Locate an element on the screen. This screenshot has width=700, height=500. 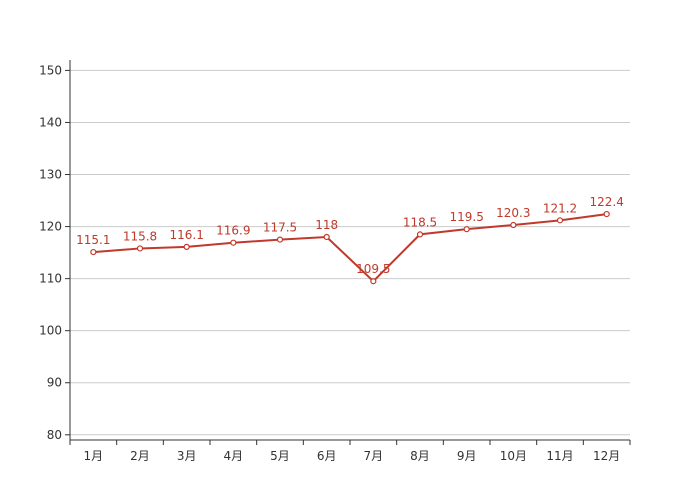
data-label: 122.4 is located at coordinates (606, 202).